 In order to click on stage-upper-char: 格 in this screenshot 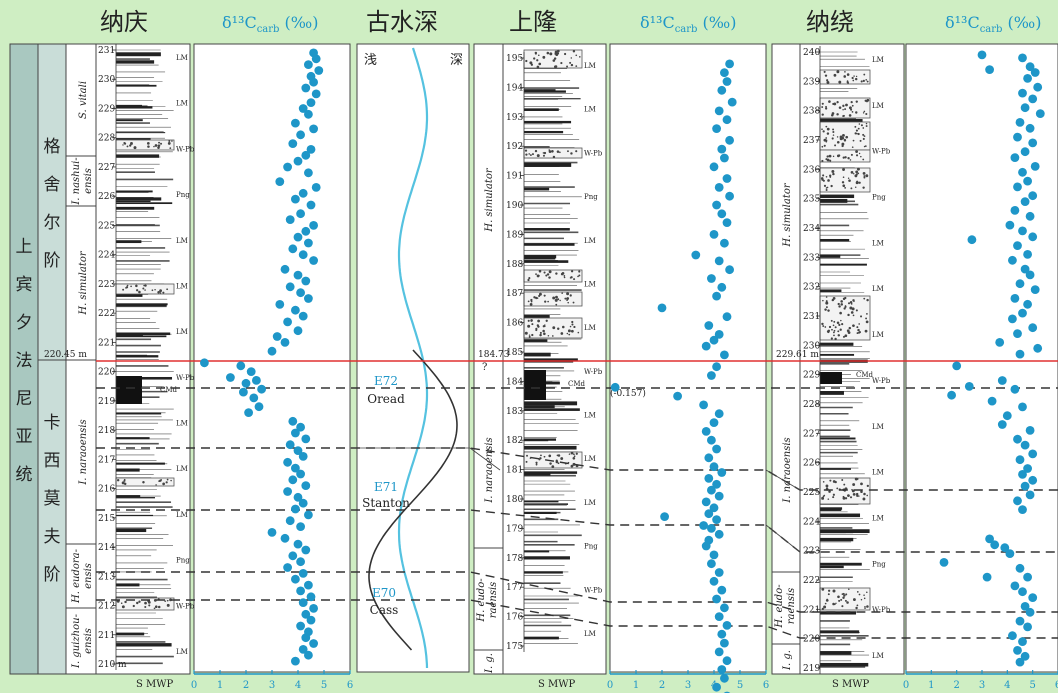, I will do `click(52, 147)`.